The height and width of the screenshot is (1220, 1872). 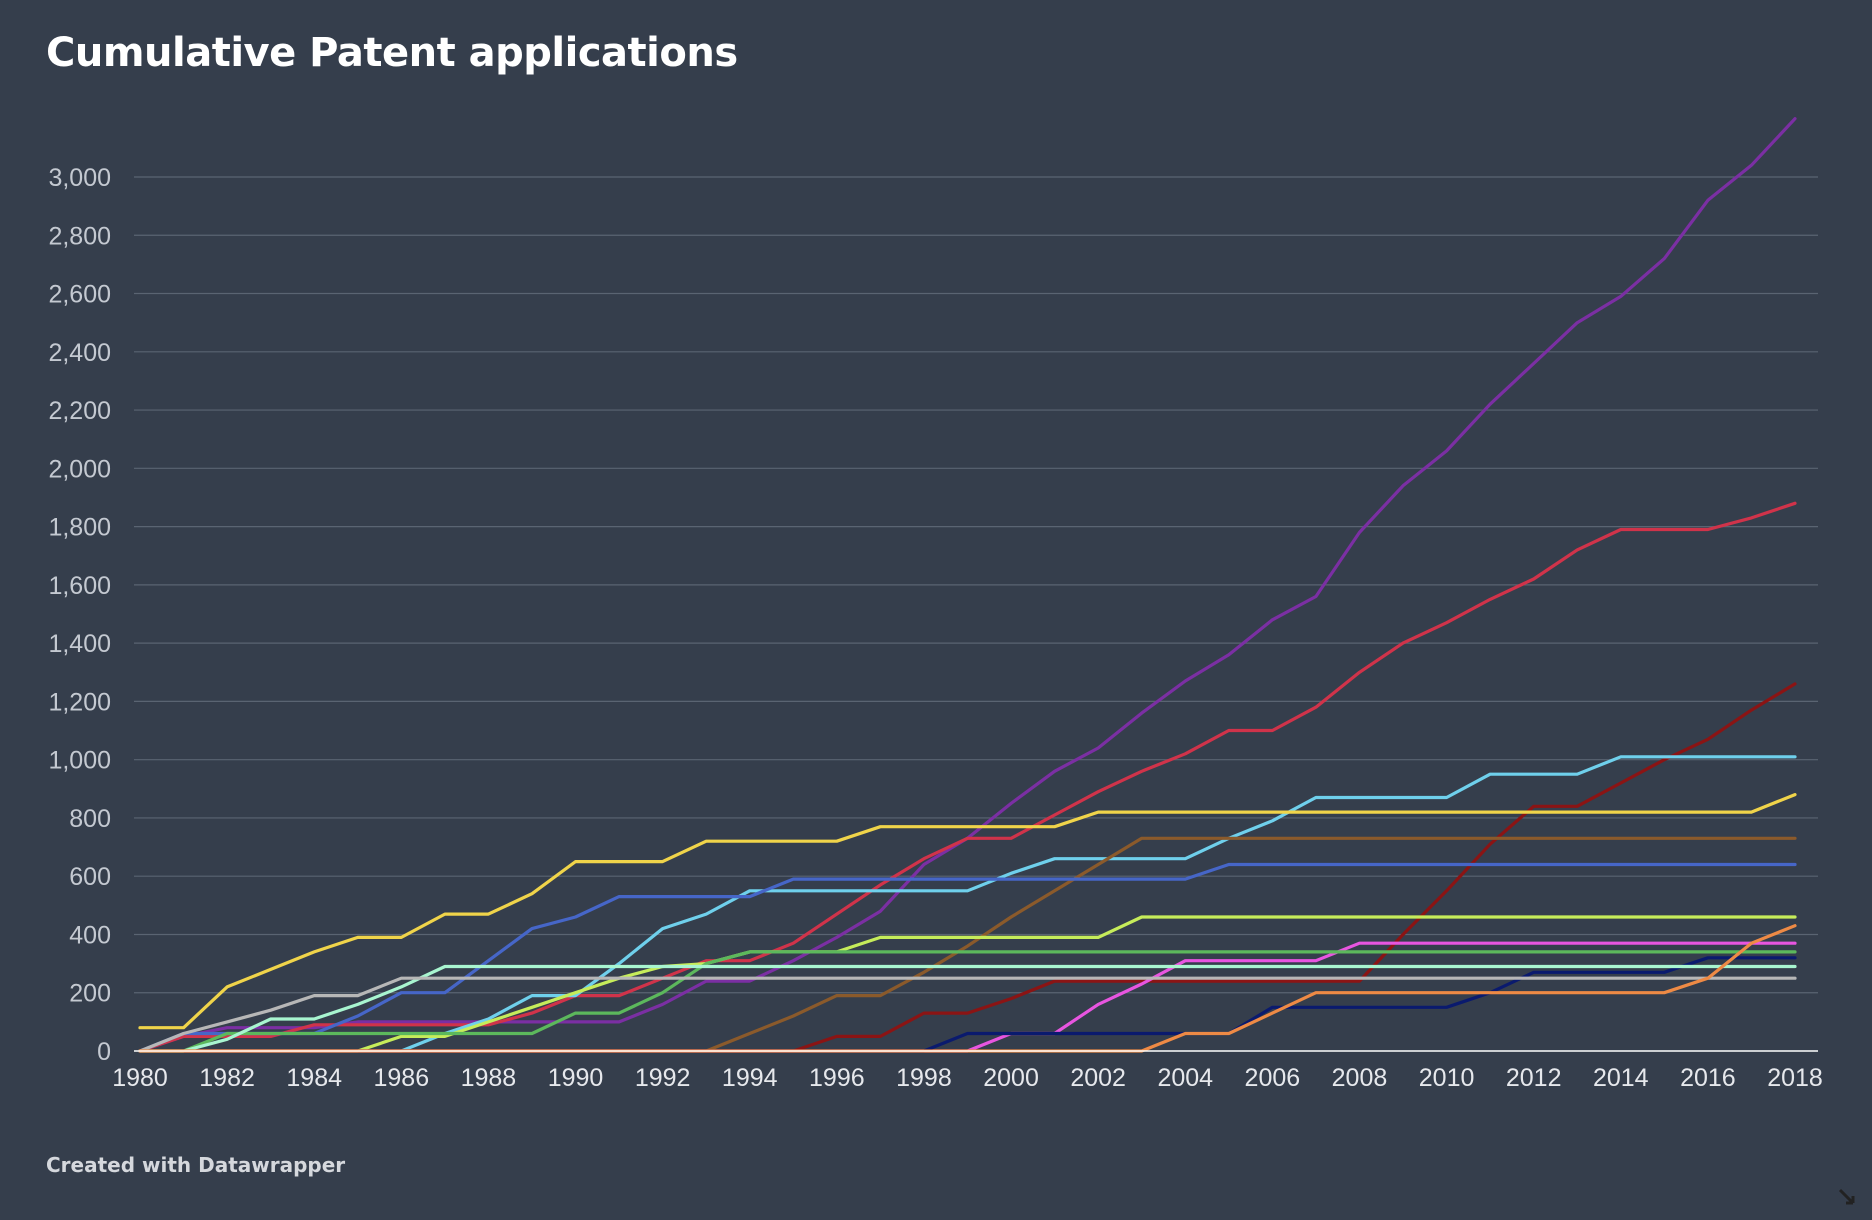 I want to click on x-tick-label: 1984, so click(x=314, y=1078).